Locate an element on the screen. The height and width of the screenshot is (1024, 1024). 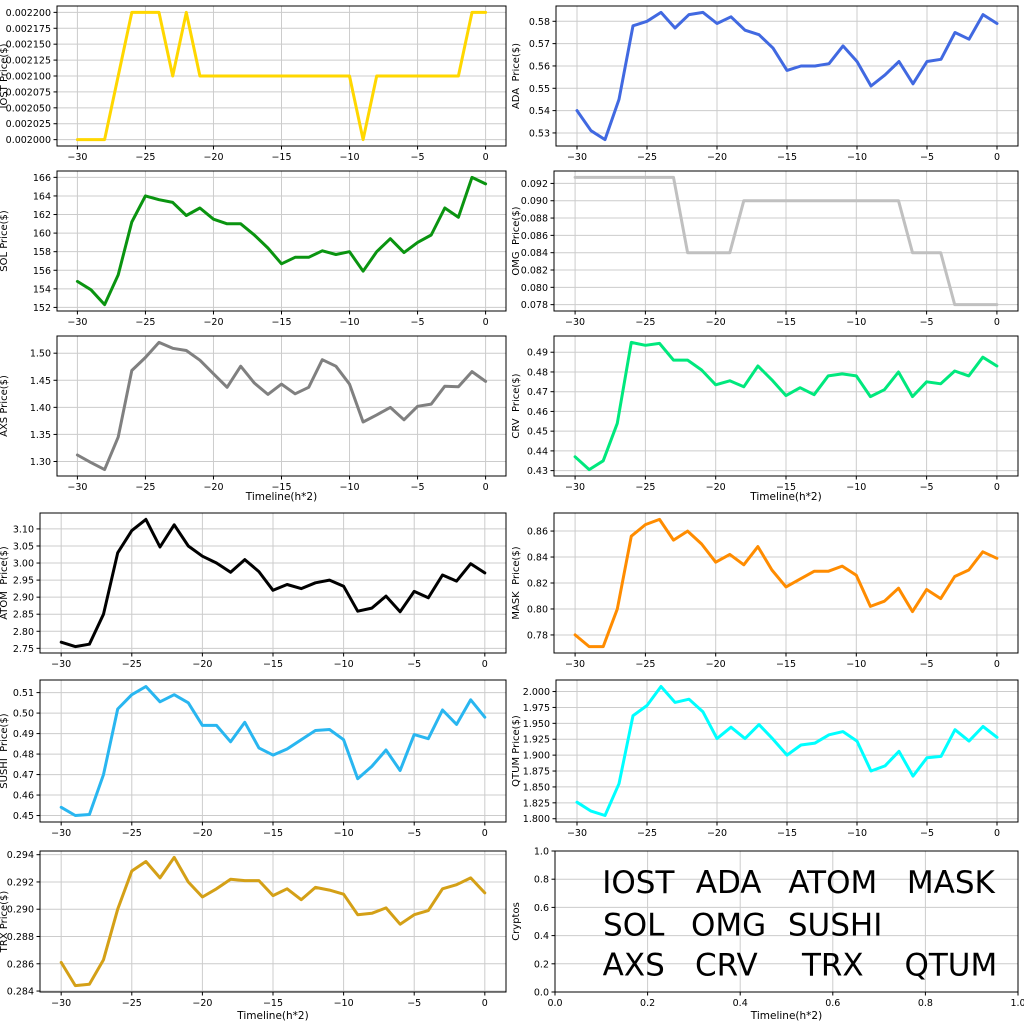
axs-price-line is located at coordinates (281, 406).